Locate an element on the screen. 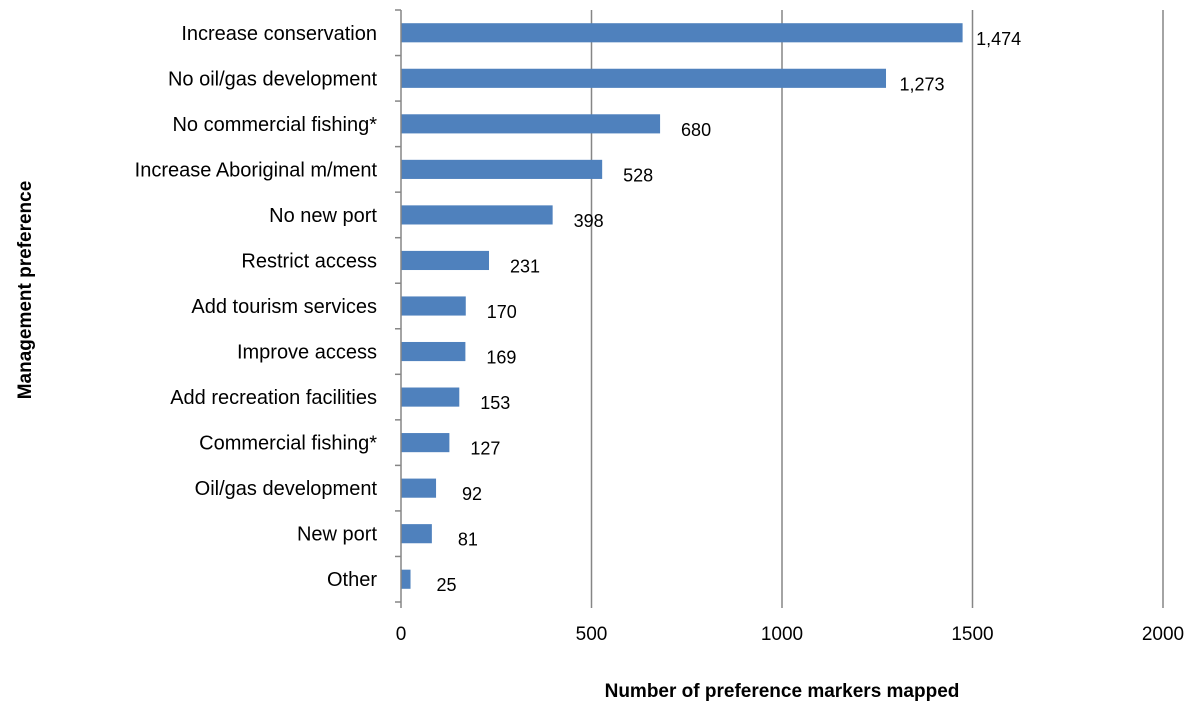  data-label: 170 is located at coordinates (502, 312).